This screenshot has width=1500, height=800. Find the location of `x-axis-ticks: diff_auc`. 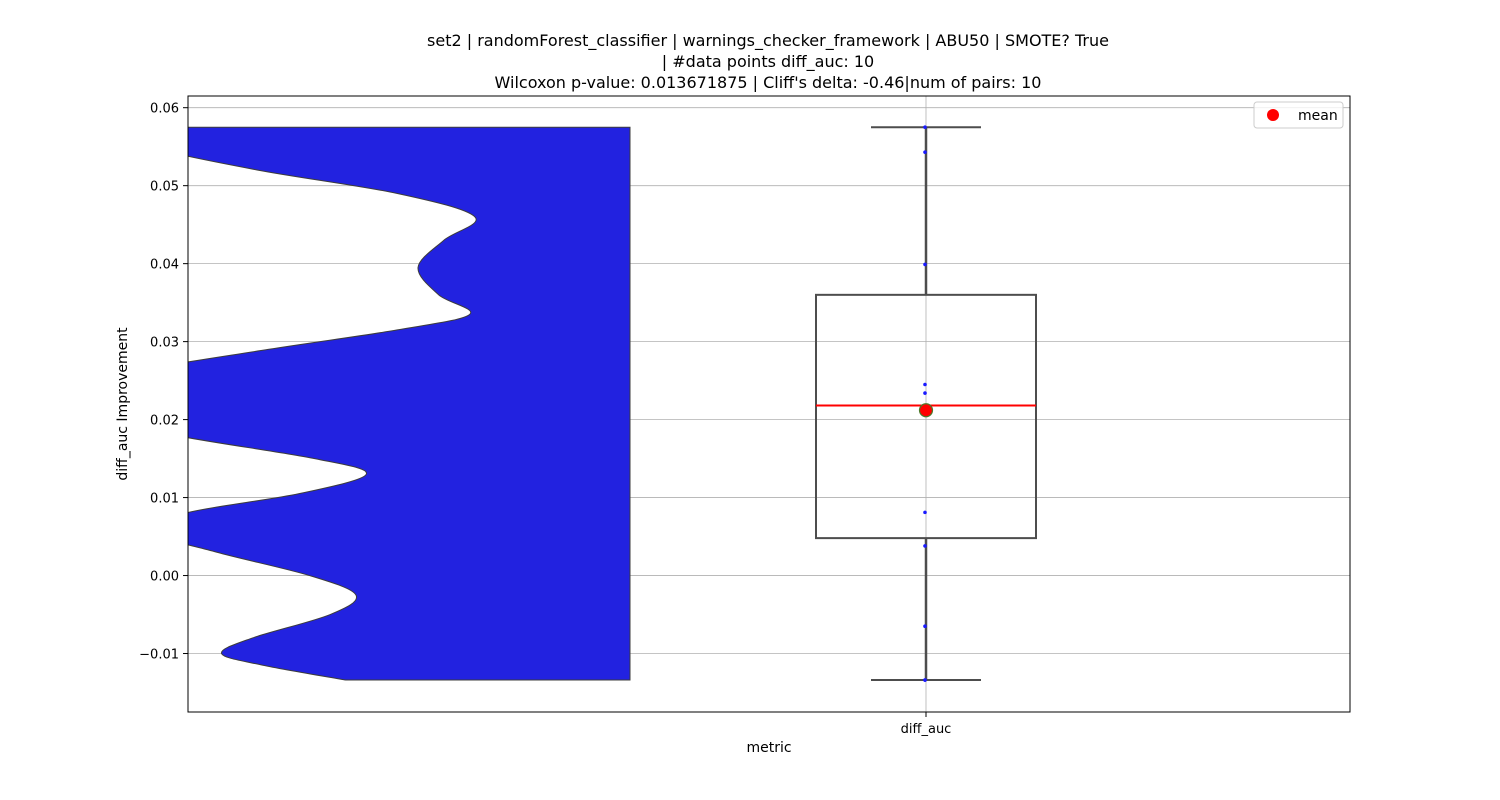

x-axis-ticks: diff_auc is located at coordinates (926, 724).